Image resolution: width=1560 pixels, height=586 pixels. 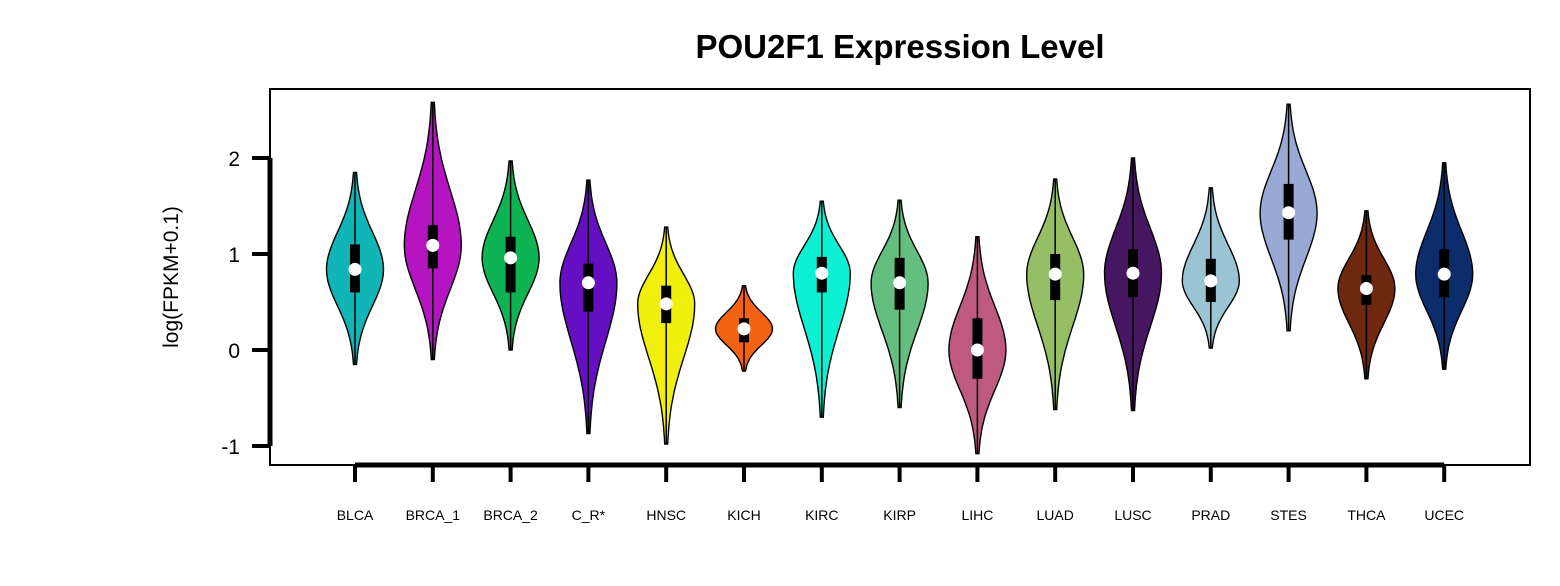 What do you see at coordinates (510, 515) in the screenshot?
I see `x-tick-label: BRCA_2` at bounding box center [510, 515].